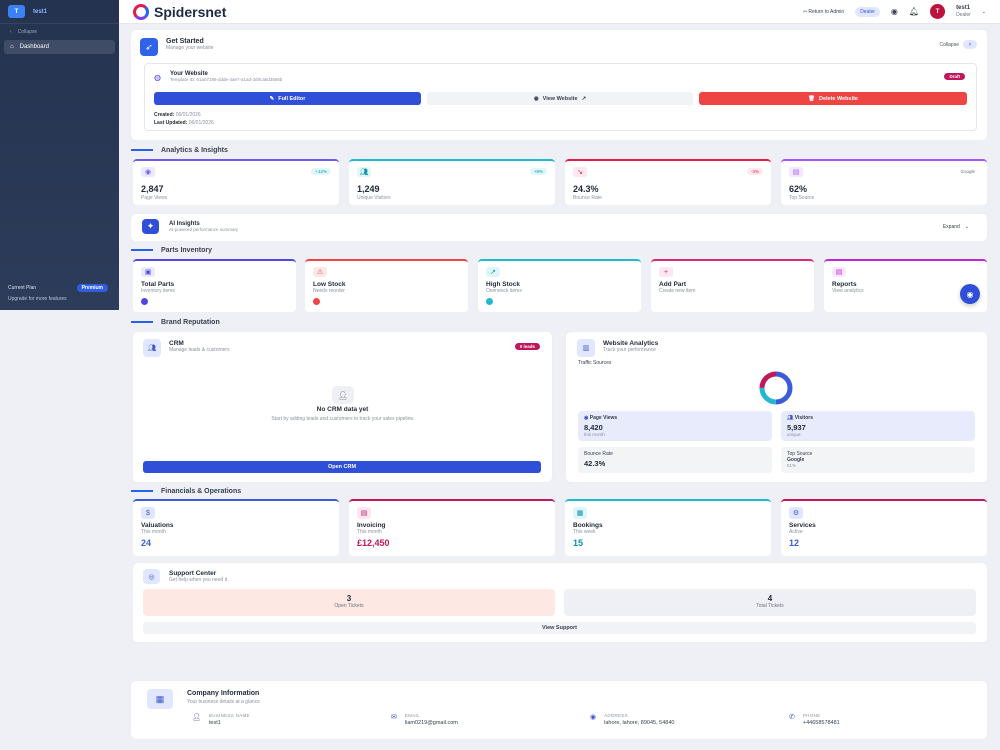 This screenshot has width=1000, height=750. What do you see at coordinates (320, 272) in the screenshot?
I see `warning-icon: ⚠` at bounding box center [320, 272].